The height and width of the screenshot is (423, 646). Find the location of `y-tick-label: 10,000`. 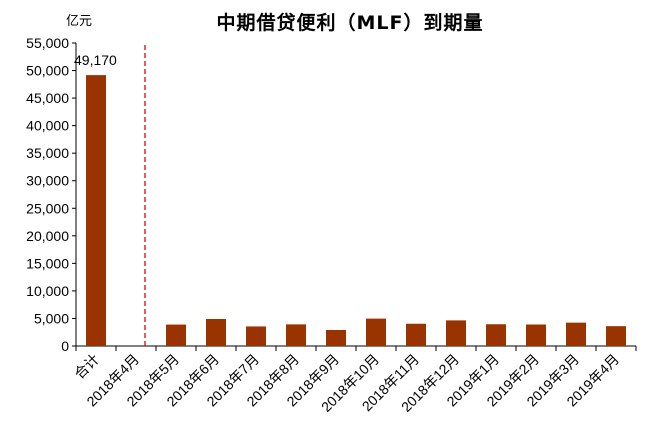

y-tick-label: 10,000 is located at coordinates (47, 291).